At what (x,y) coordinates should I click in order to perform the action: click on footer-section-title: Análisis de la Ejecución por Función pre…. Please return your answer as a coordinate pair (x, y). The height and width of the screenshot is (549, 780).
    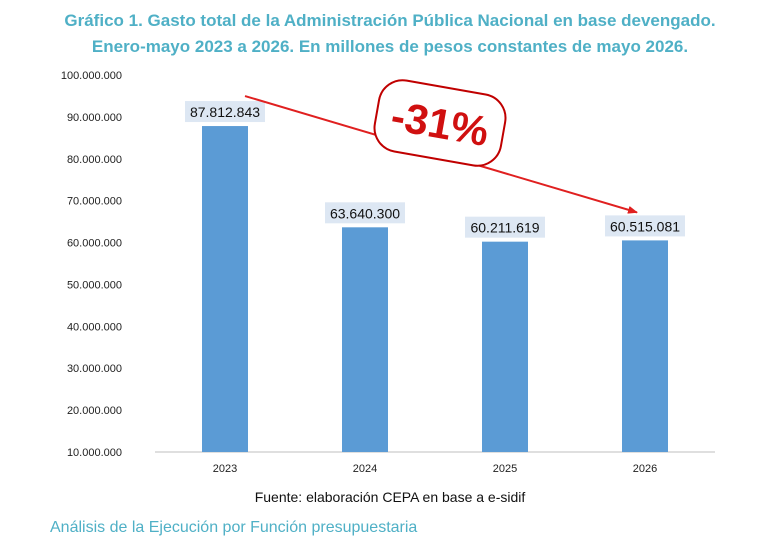
    Looking at the image, I should click on (234, 527).